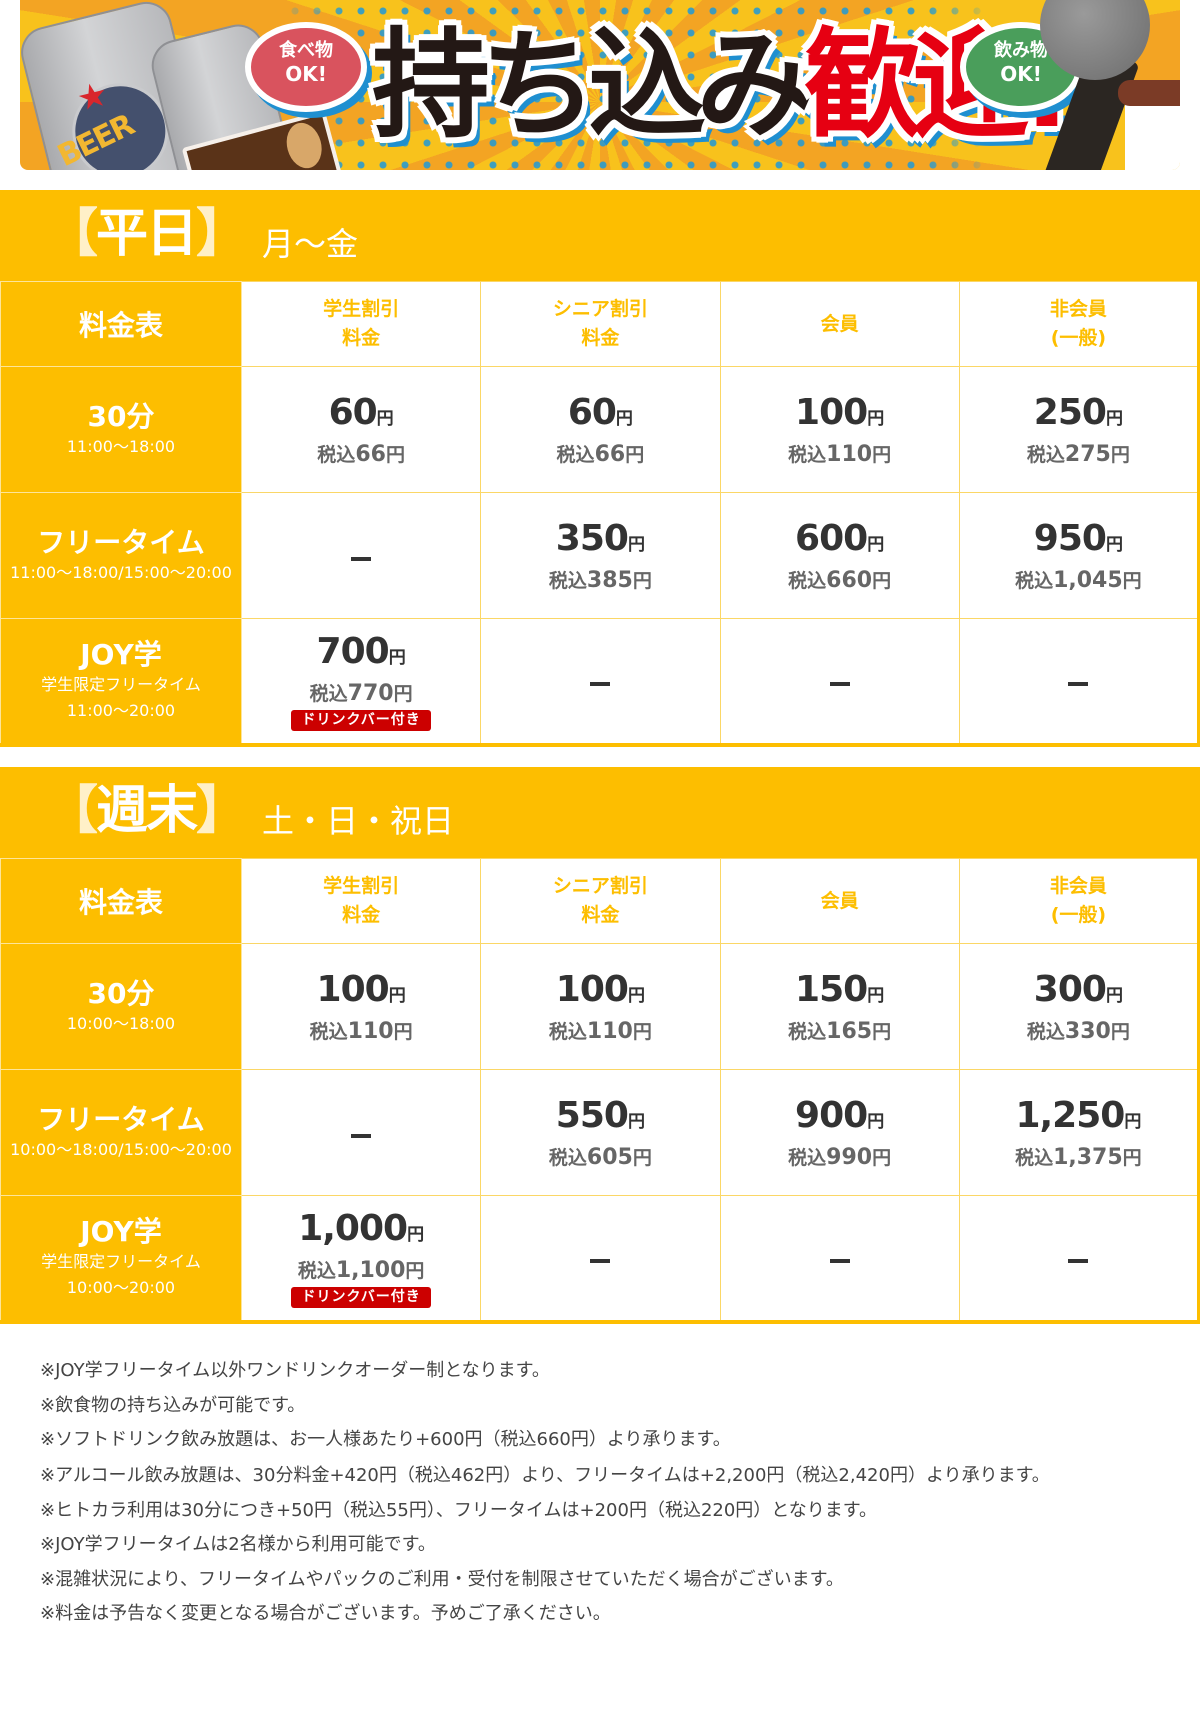 This screenshot has width=1200, height=1731. Describe the element at coordinates (222, 811) in the screenshot. I see `bracket-close: 】` at that location.